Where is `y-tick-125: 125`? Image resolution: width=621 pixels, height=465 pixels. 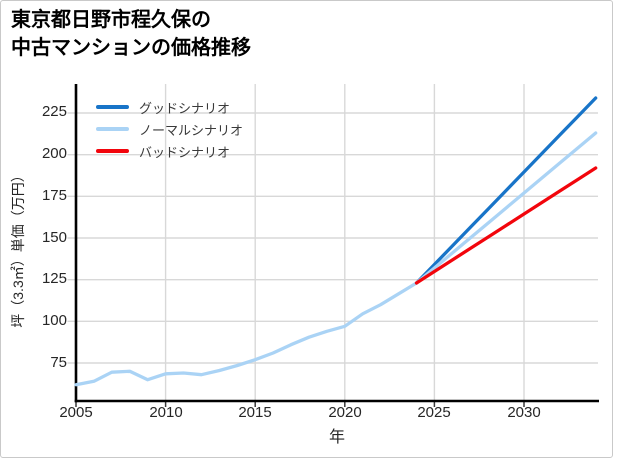
y-tick-125: 125 is located at coordinates (54, 278).